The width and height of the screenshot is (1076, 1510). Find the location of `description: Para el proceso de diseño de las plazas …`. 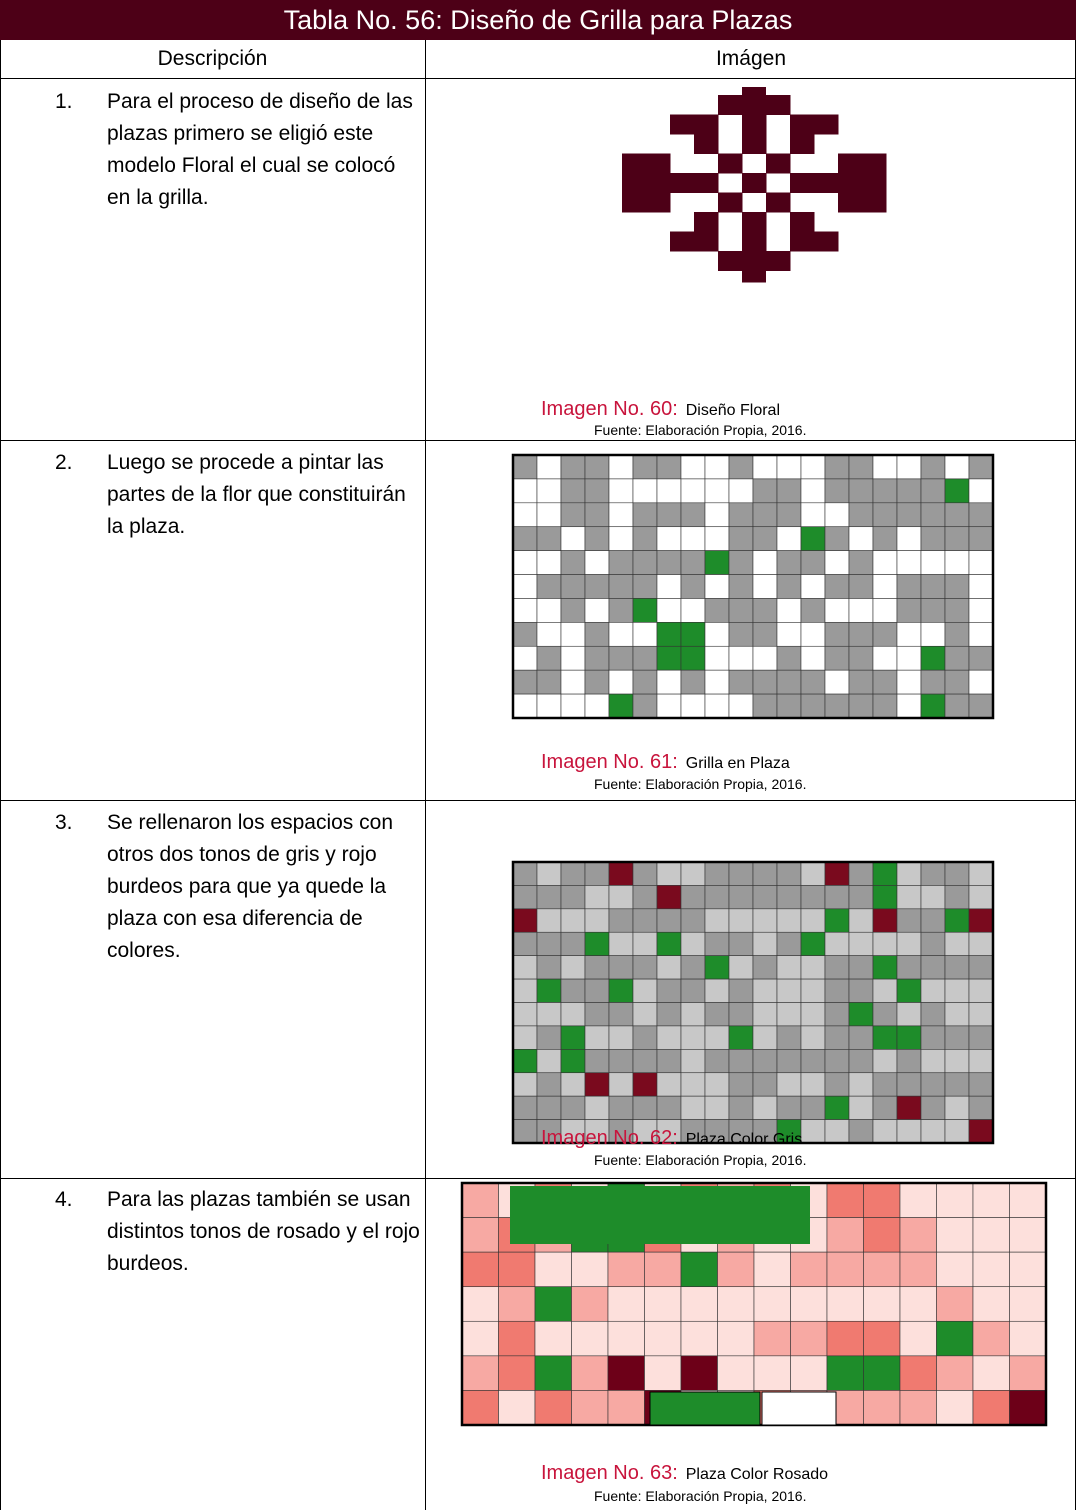

description: Para el proceso de diseño de las plazas … is located at coordinates (260, 149).